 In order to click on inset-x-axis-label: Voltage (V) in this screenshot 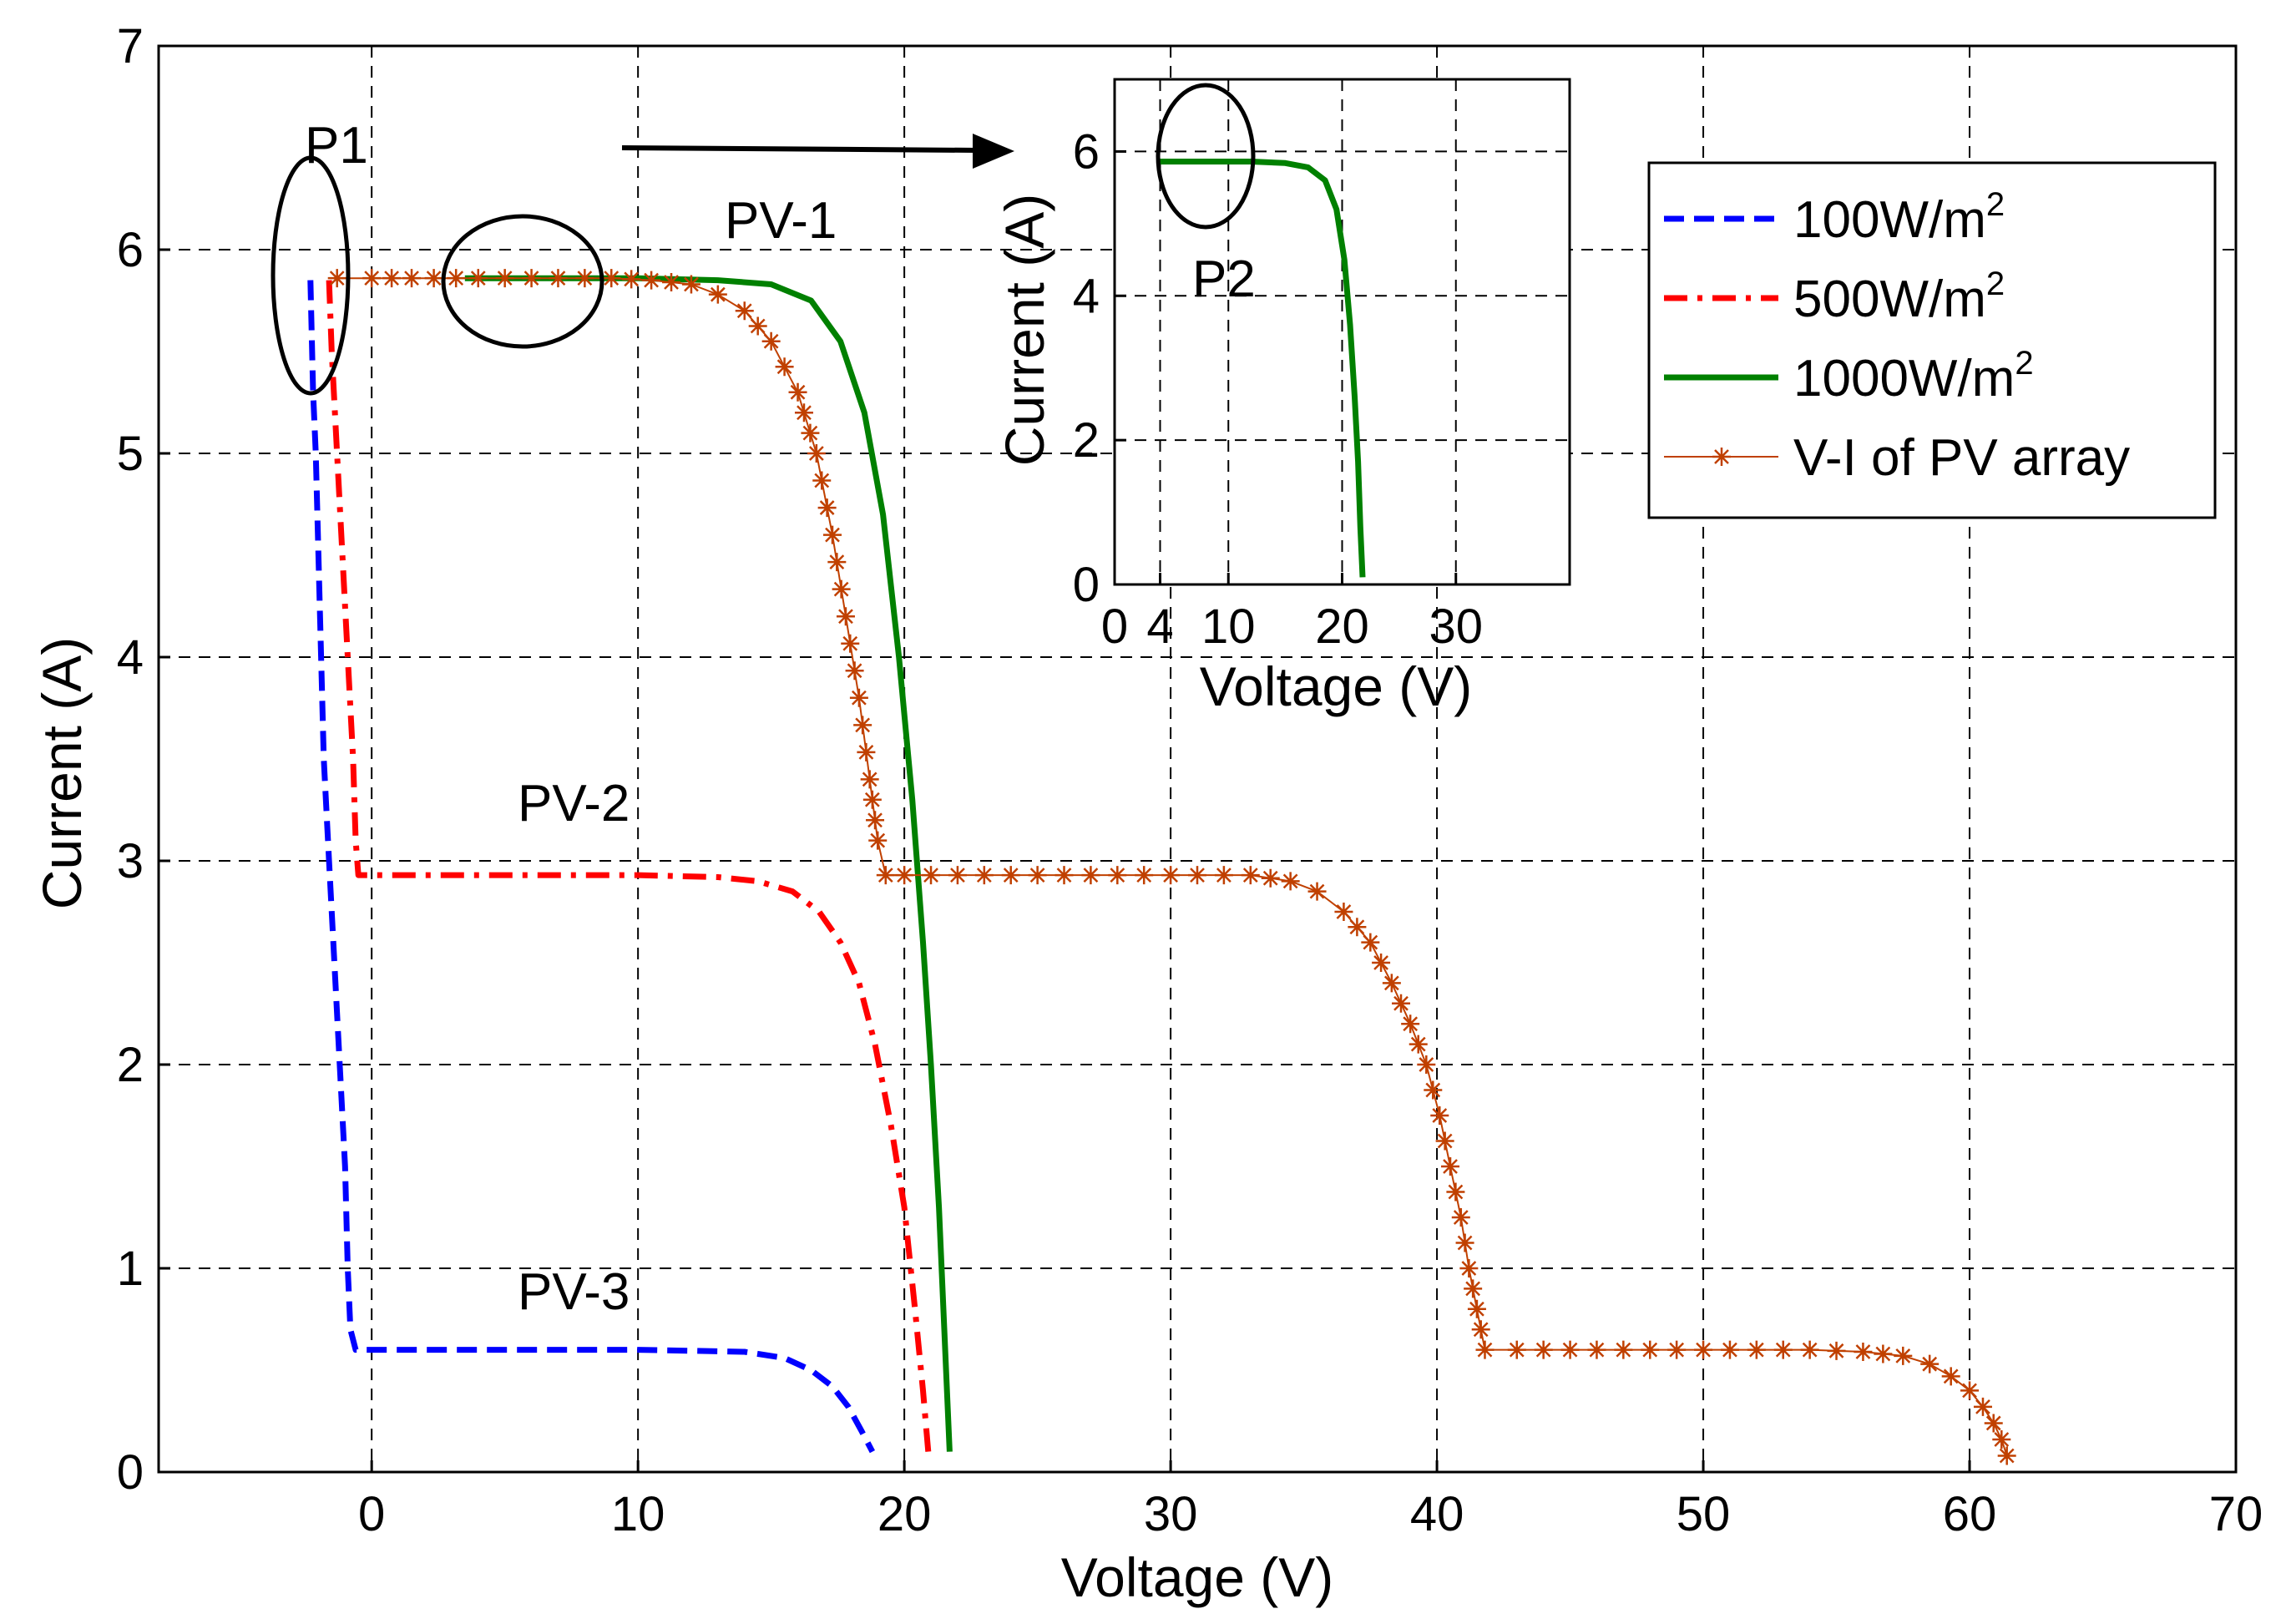, I will do `click(1336, 686)`.